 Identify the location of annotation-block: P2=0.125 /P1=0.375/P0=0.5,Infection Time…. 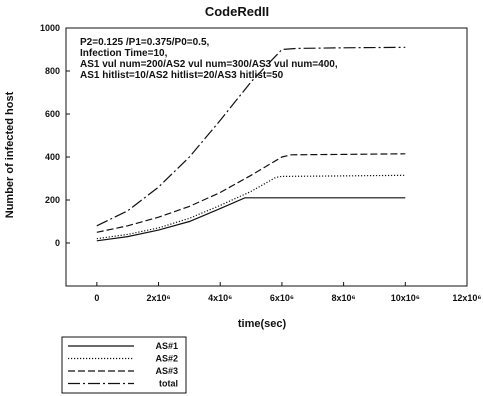
(209, 59).